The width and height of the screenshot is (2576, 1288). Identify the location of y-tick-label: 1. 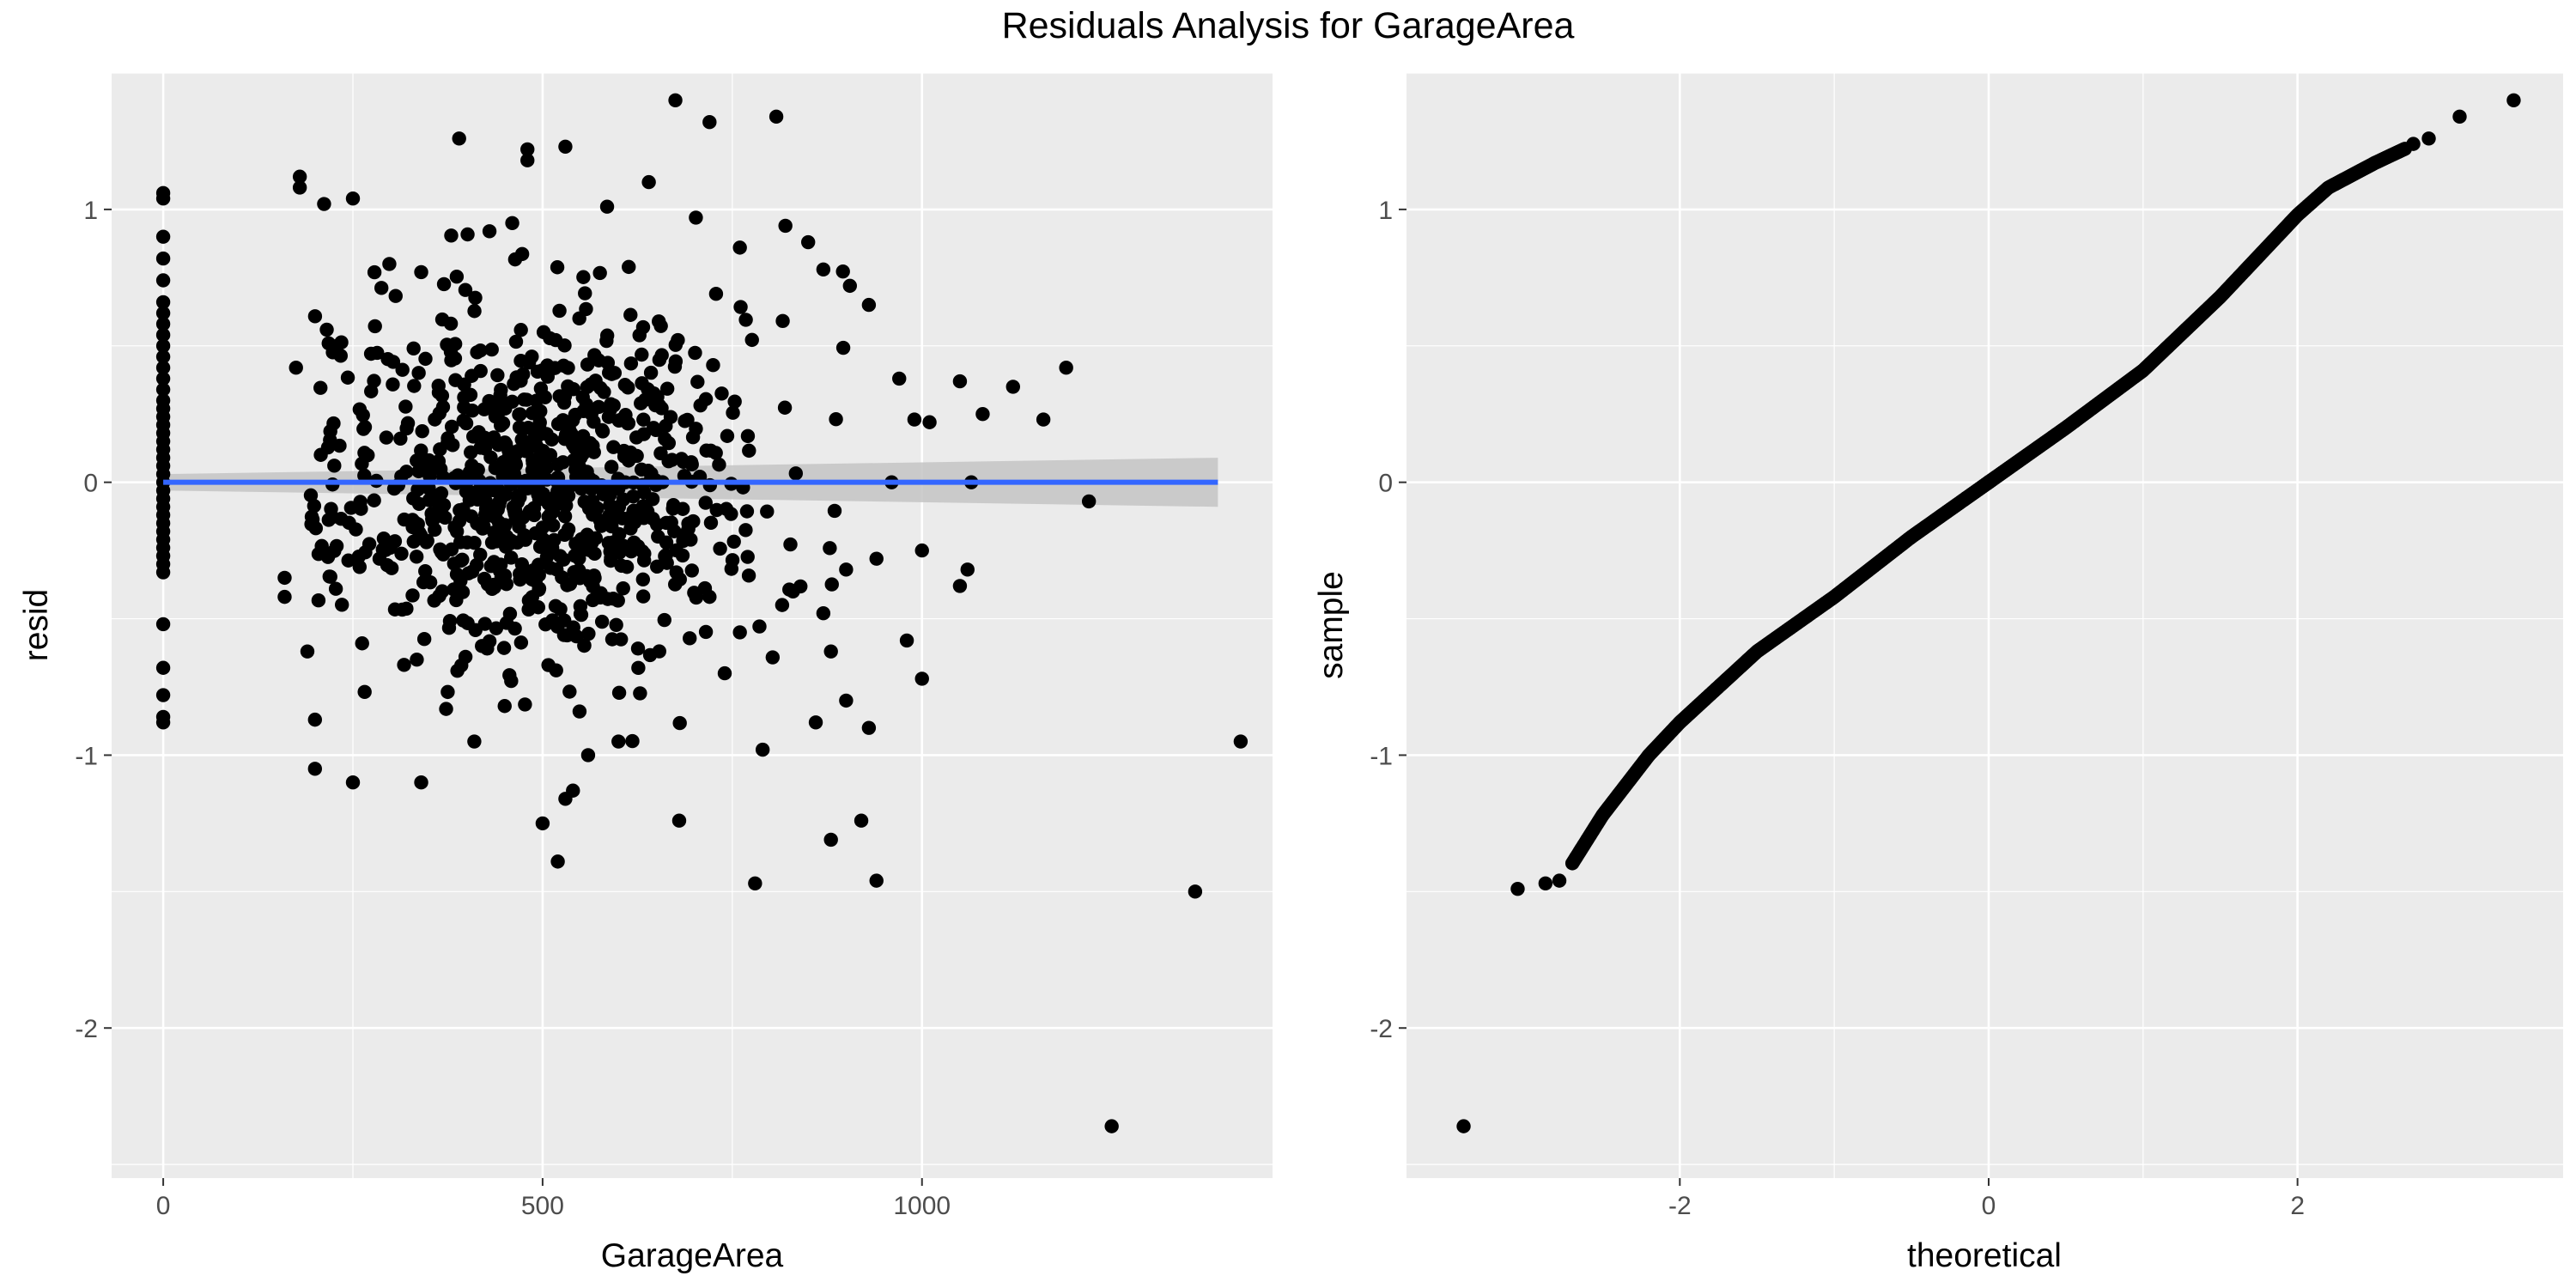
(1385, 211).